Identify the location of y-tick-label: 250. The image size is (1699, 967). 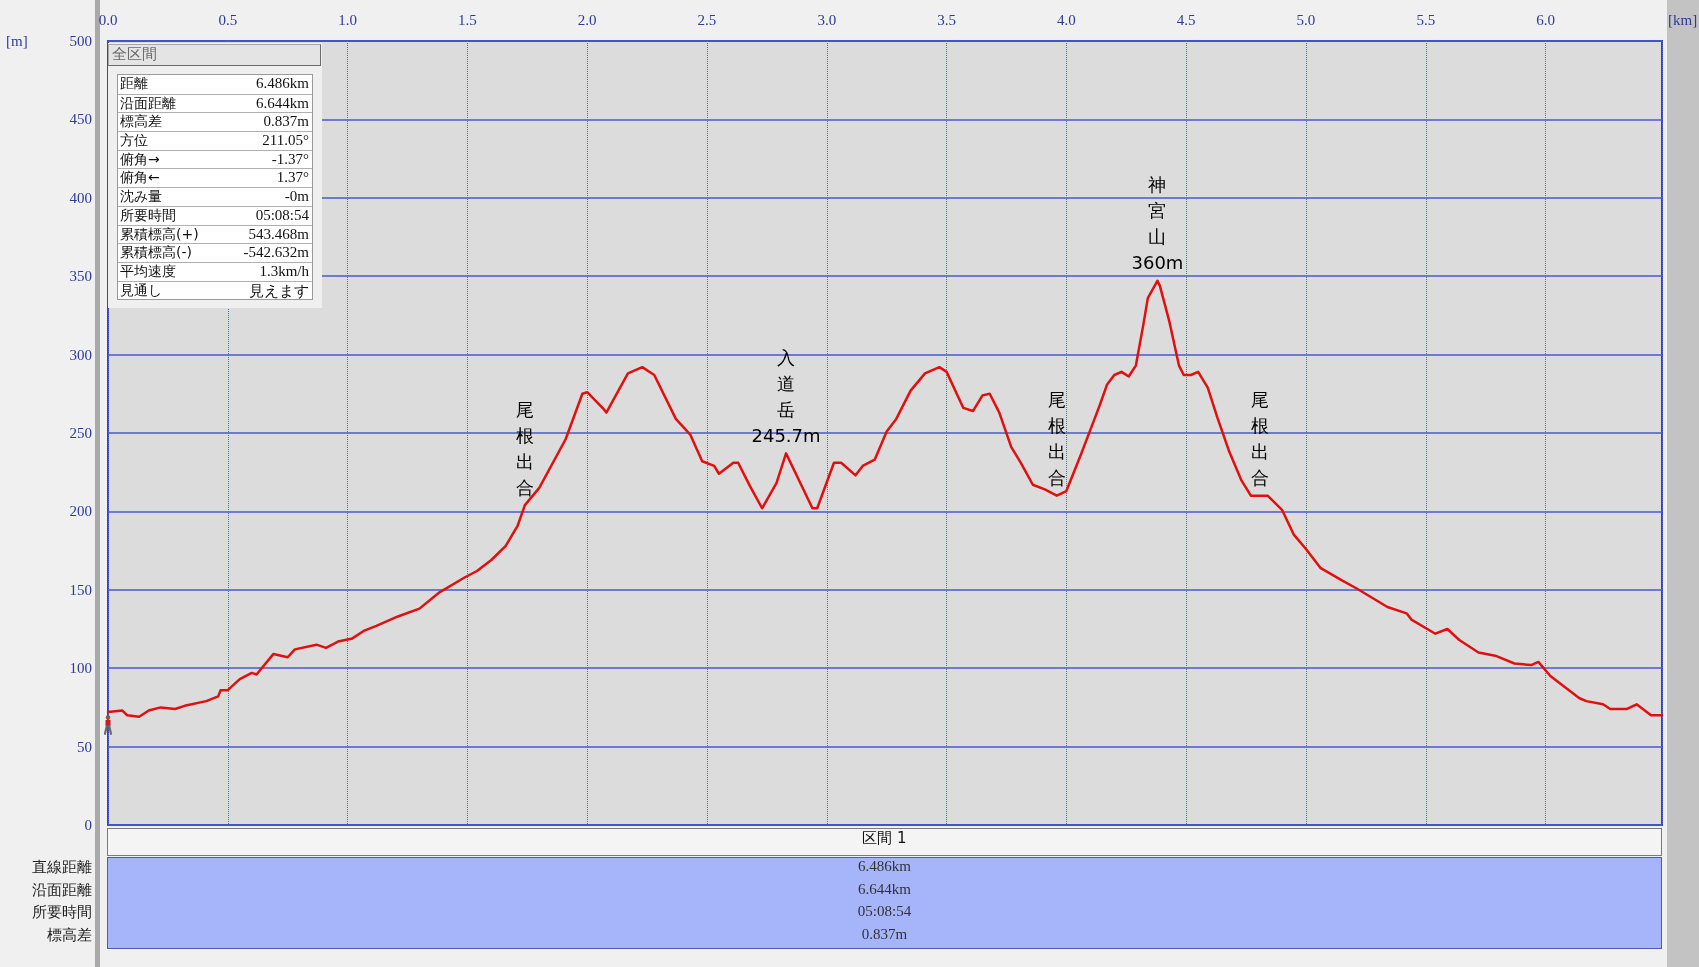
(80, 433).